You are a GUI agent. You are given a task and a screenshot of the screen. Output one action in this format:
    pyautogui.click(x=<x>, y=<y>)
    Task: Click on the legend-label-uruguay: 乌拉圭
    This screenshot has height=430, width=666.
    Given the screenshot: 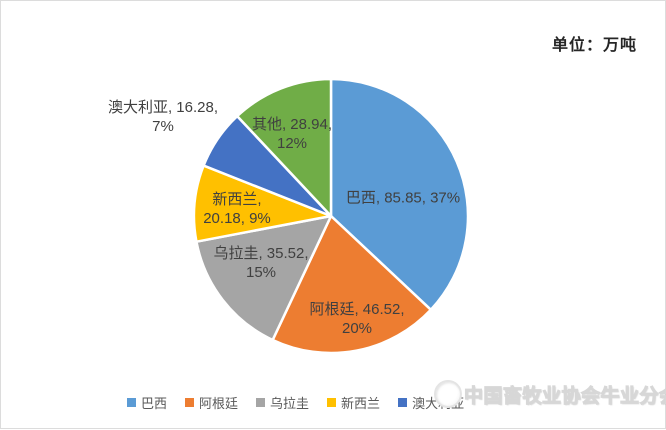 What is the action you would take?
    pyautogui.click(x=290, y=403)
    